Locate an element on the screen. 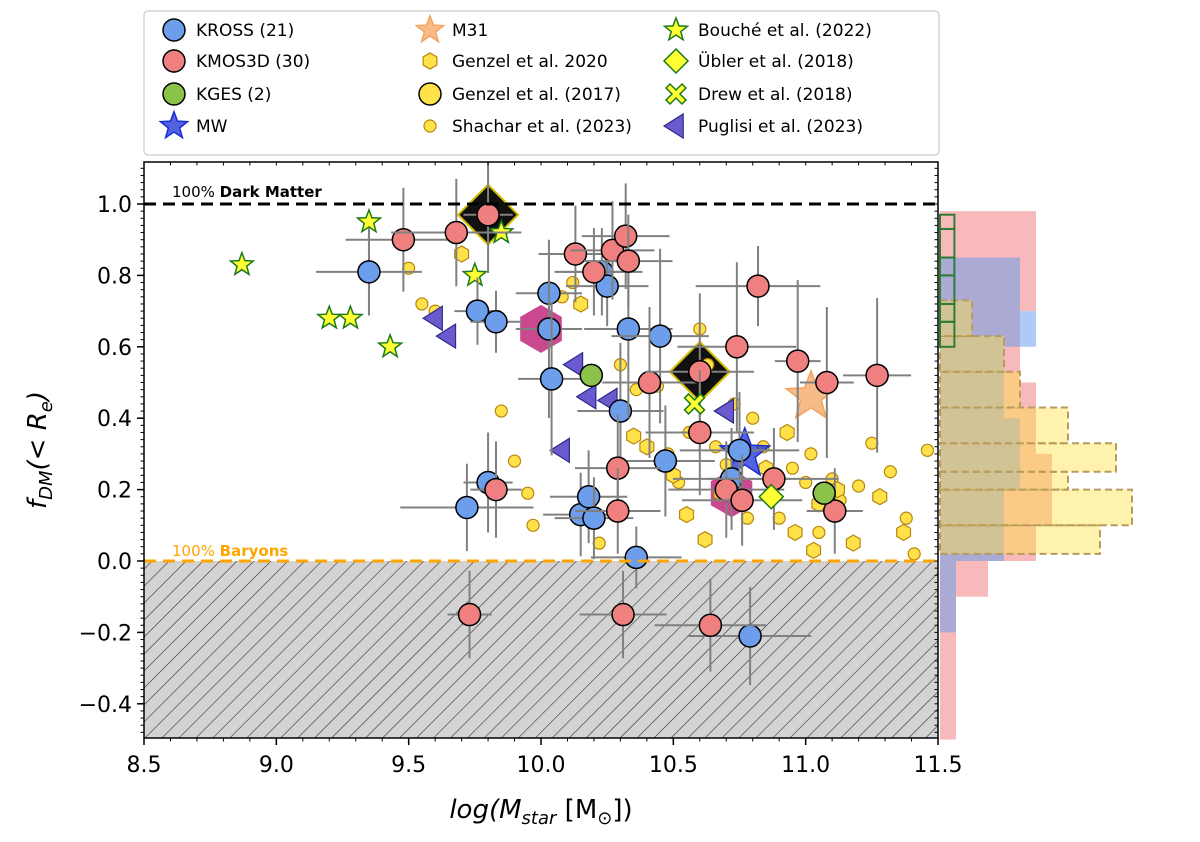 Image resolution: width=1200 pixels, height=842 pixels. legend-label-mw: MW is located at coordinates (212, 127).